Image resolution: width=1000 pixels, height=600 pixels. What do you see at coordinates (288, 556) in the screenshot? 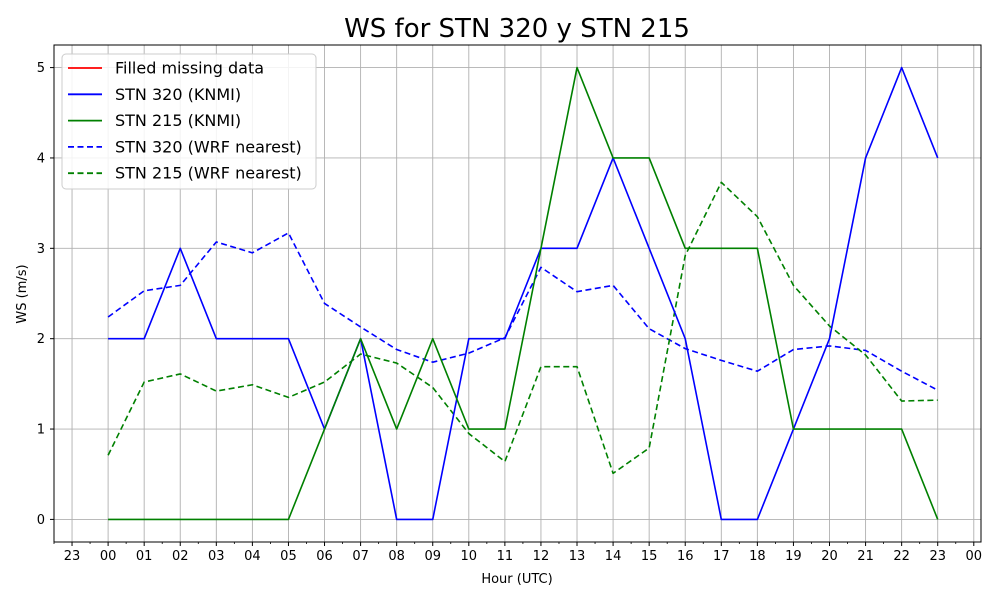
I see `x-tick-label: 05` at bounding box center [288, 556].